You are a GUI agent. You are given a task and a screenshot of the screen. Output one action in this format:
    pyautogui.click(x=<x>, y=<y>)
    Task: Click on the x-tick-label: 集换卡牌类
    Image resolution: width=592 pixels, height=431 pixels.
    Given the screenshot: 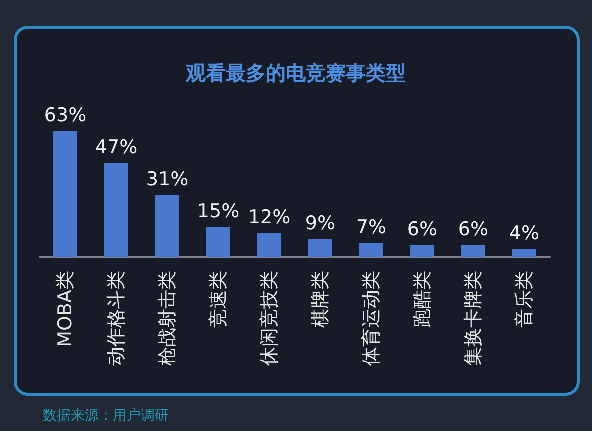 What is the action you would take?
    pyautogui.click(x=473, y=318)
    